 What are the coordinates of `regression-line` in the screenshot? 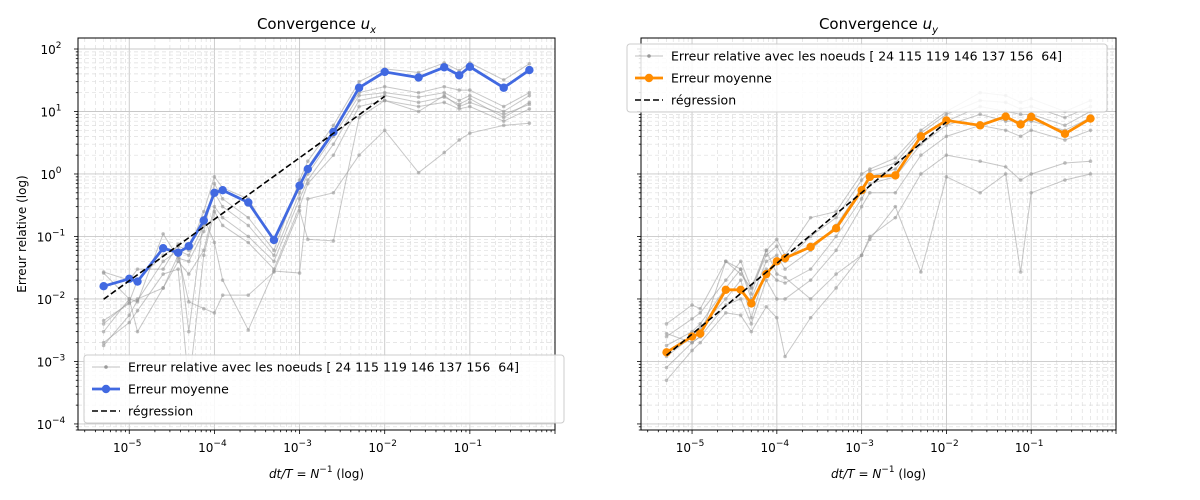 It's located at (806, 239).